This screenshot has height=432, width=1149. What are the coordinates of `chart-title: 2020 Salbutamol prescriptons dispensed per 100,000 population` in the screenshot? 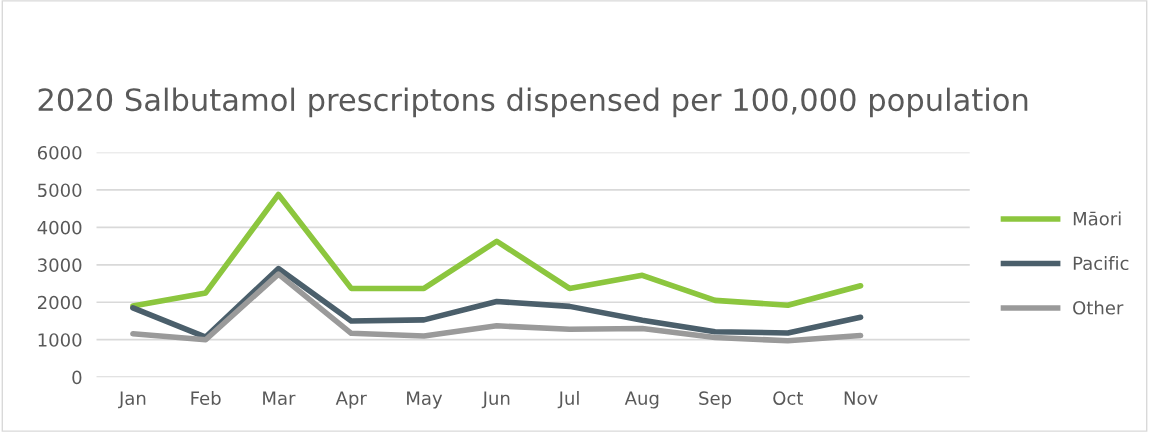 It's located at (533, 102).